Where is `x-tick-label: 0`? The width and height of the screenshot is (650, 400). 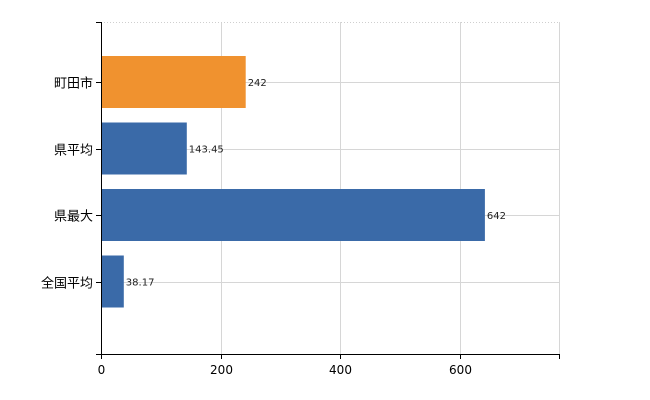
x-tick-label: 0 is located at coordinates (102, 370).